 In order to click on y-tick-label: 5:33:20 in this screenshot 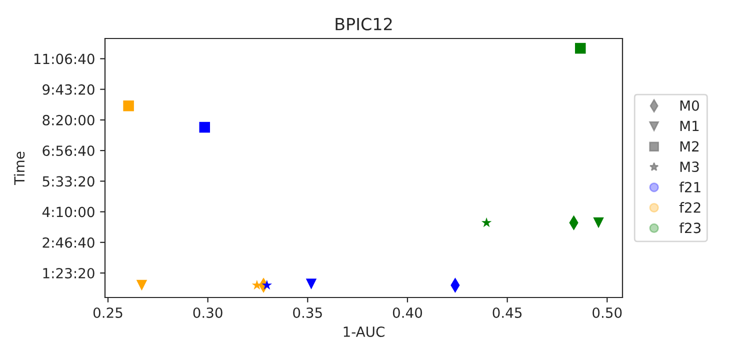, I will do `click(68, 181)`.